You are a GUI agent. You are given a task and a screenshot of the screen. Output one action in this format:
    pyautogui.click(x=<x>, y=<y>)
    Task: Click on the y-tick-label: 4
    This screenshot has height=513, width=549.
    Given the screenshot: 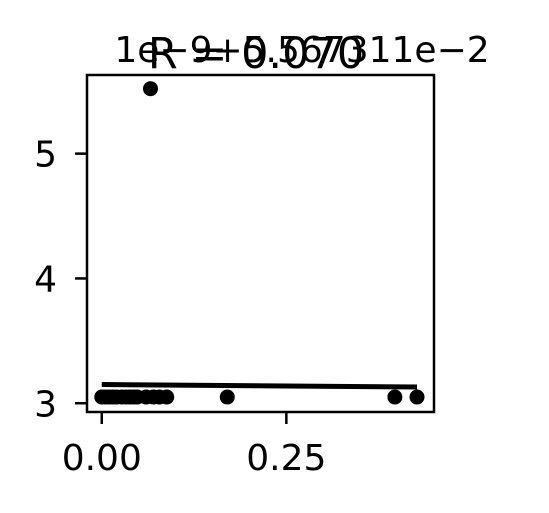 What is the action you would take?
    pyautogui.click(x=45, y=279)
    